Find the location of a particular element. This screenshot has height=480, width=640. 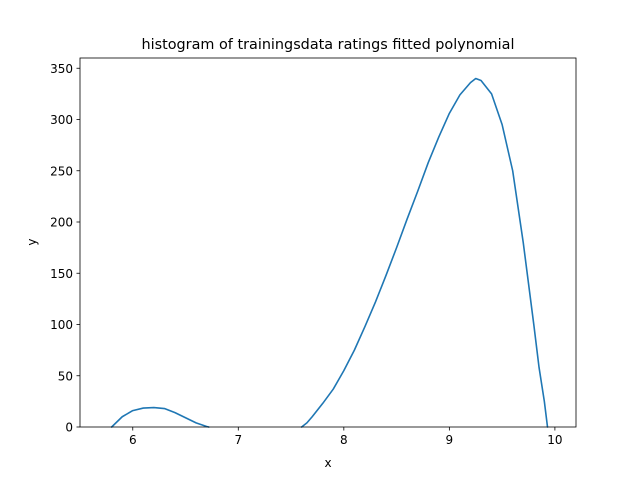

y-tick-label: 100 is located at coordinates (61, 325).